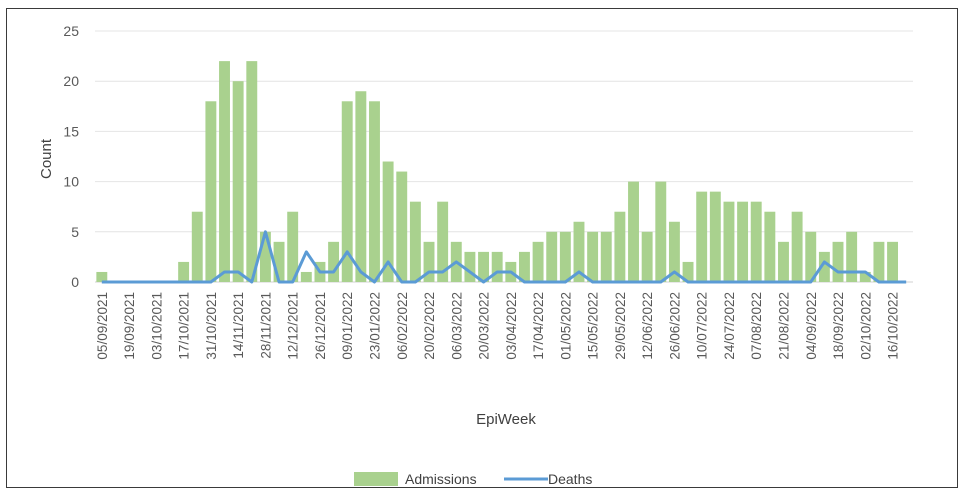 The height and width of the screenshot is (497, 966). What do you see at coordinates (756, 326) in the screenshot?
I see `x-tick-label: 07/08/2022` at bounding box center [756, 326].